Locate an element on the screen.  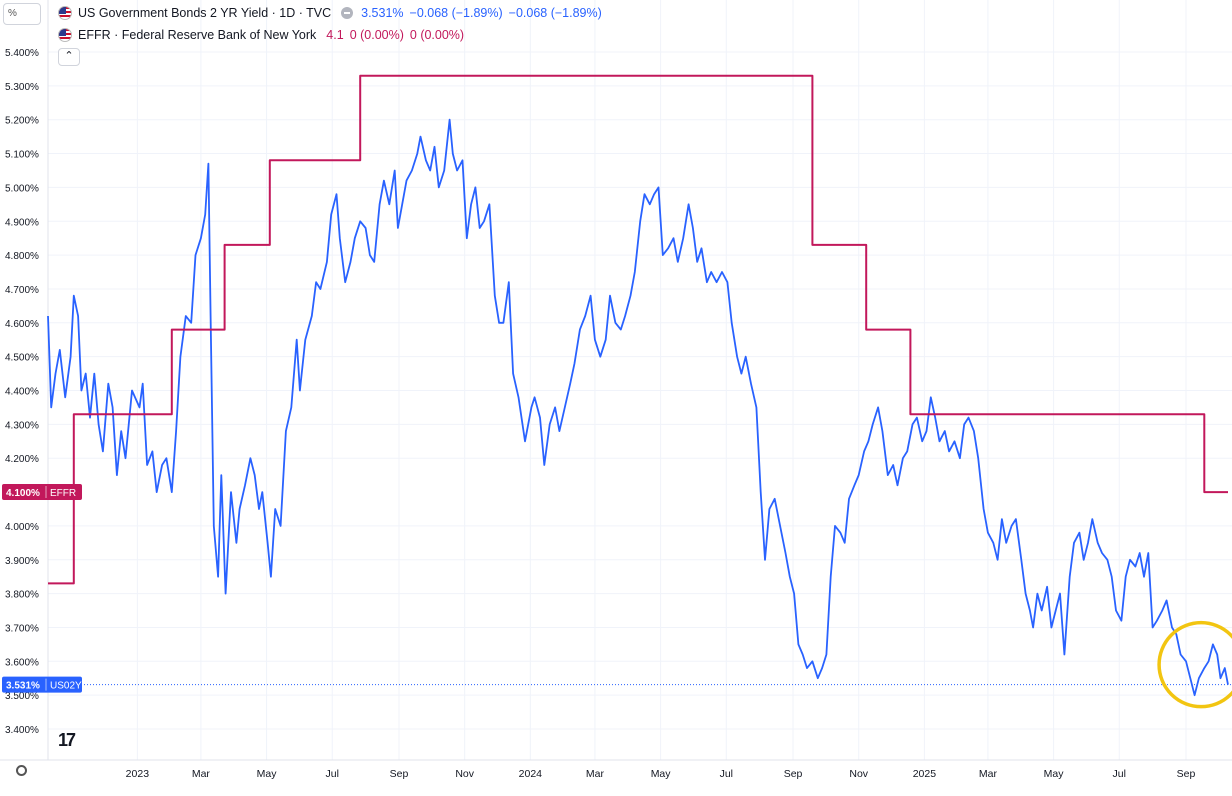
y-tick-label: 3.900% is located at coordinates (22, 561).